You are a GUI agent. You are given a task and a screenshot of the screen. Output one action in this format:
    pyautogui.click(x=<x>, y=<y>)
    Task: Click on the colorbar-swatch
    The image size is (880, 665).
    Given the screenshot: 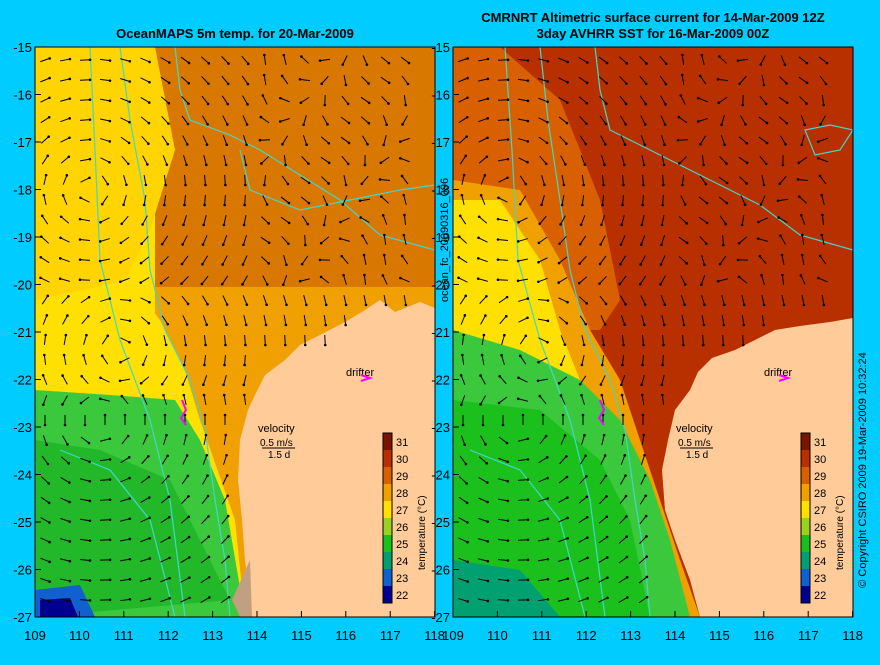 What is the action you would take?
    pyautogui.click(x=805, y=594)
    